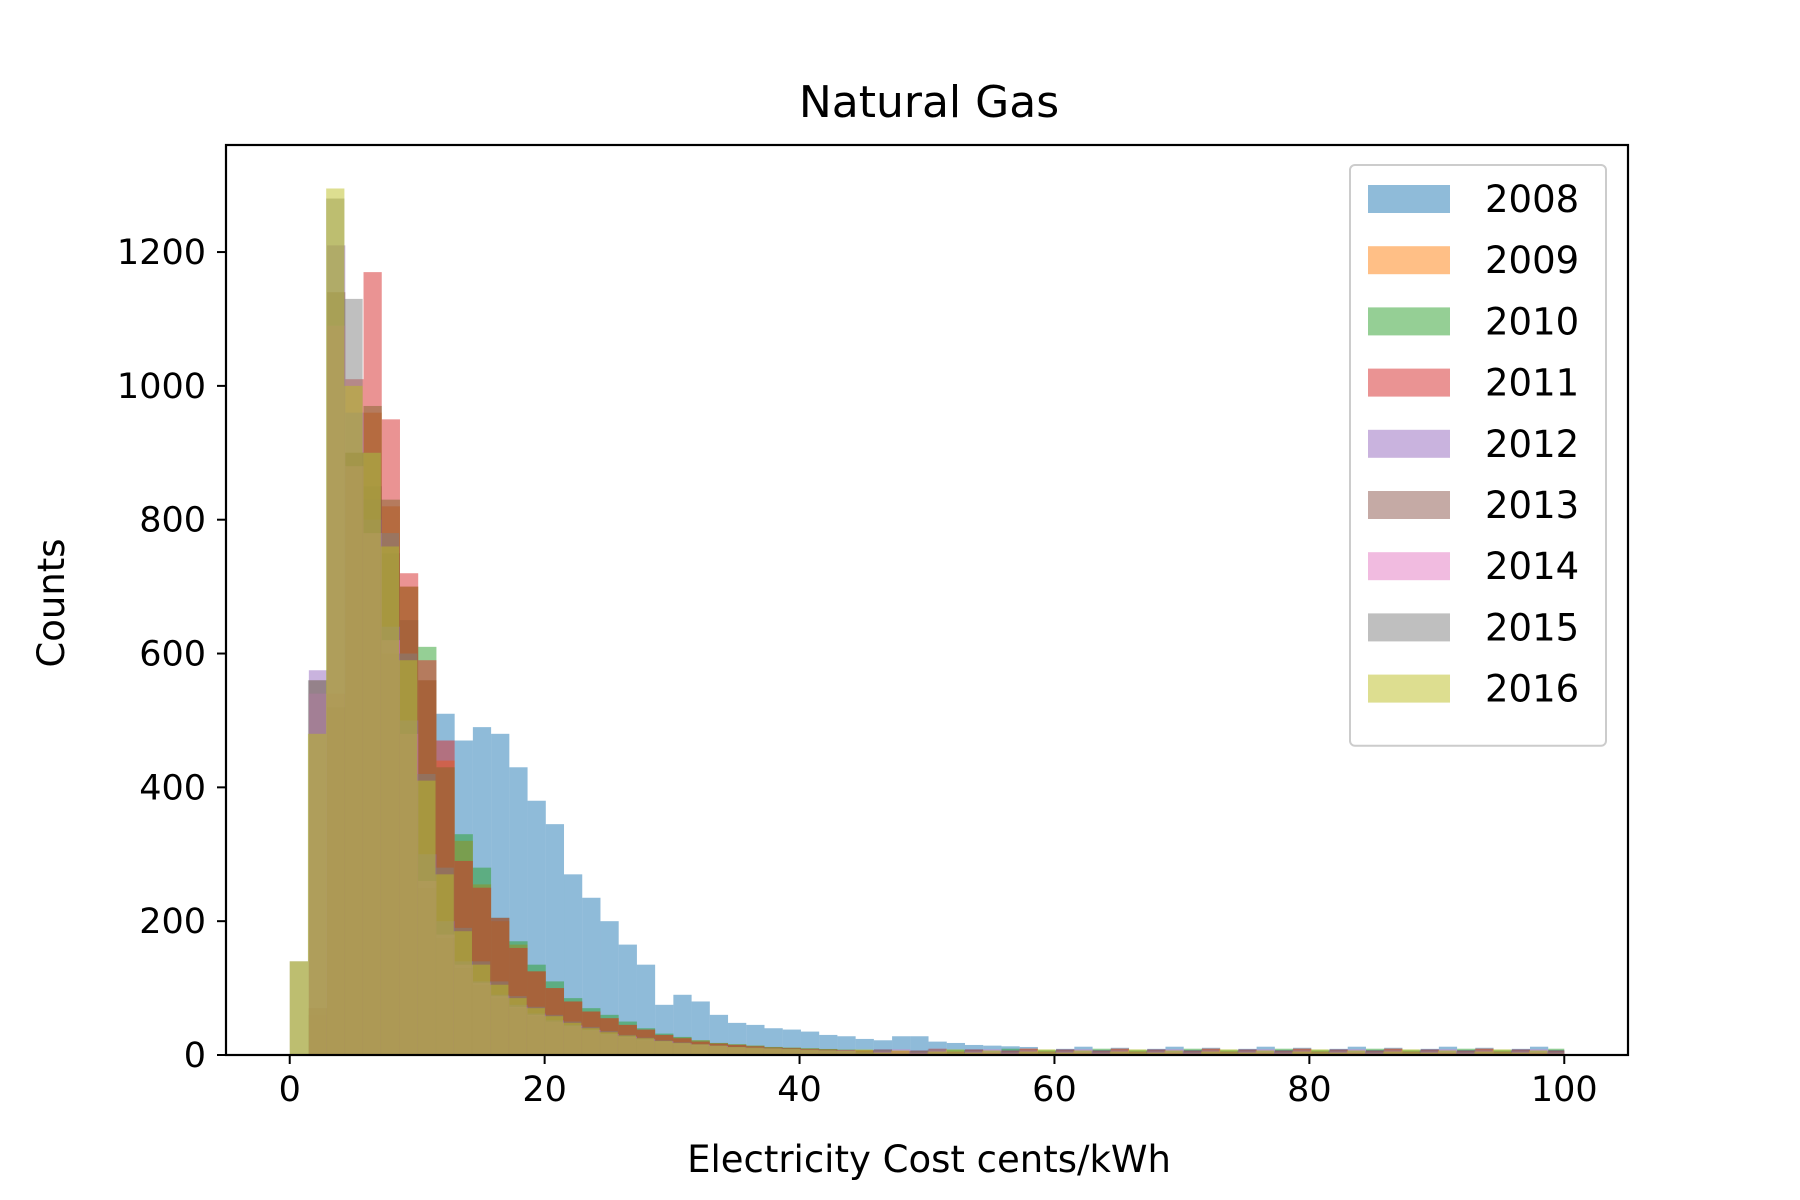  Describe the element at coordinates (1532, 383) in the screenshot. I see `legend-label: 2011` at that location.